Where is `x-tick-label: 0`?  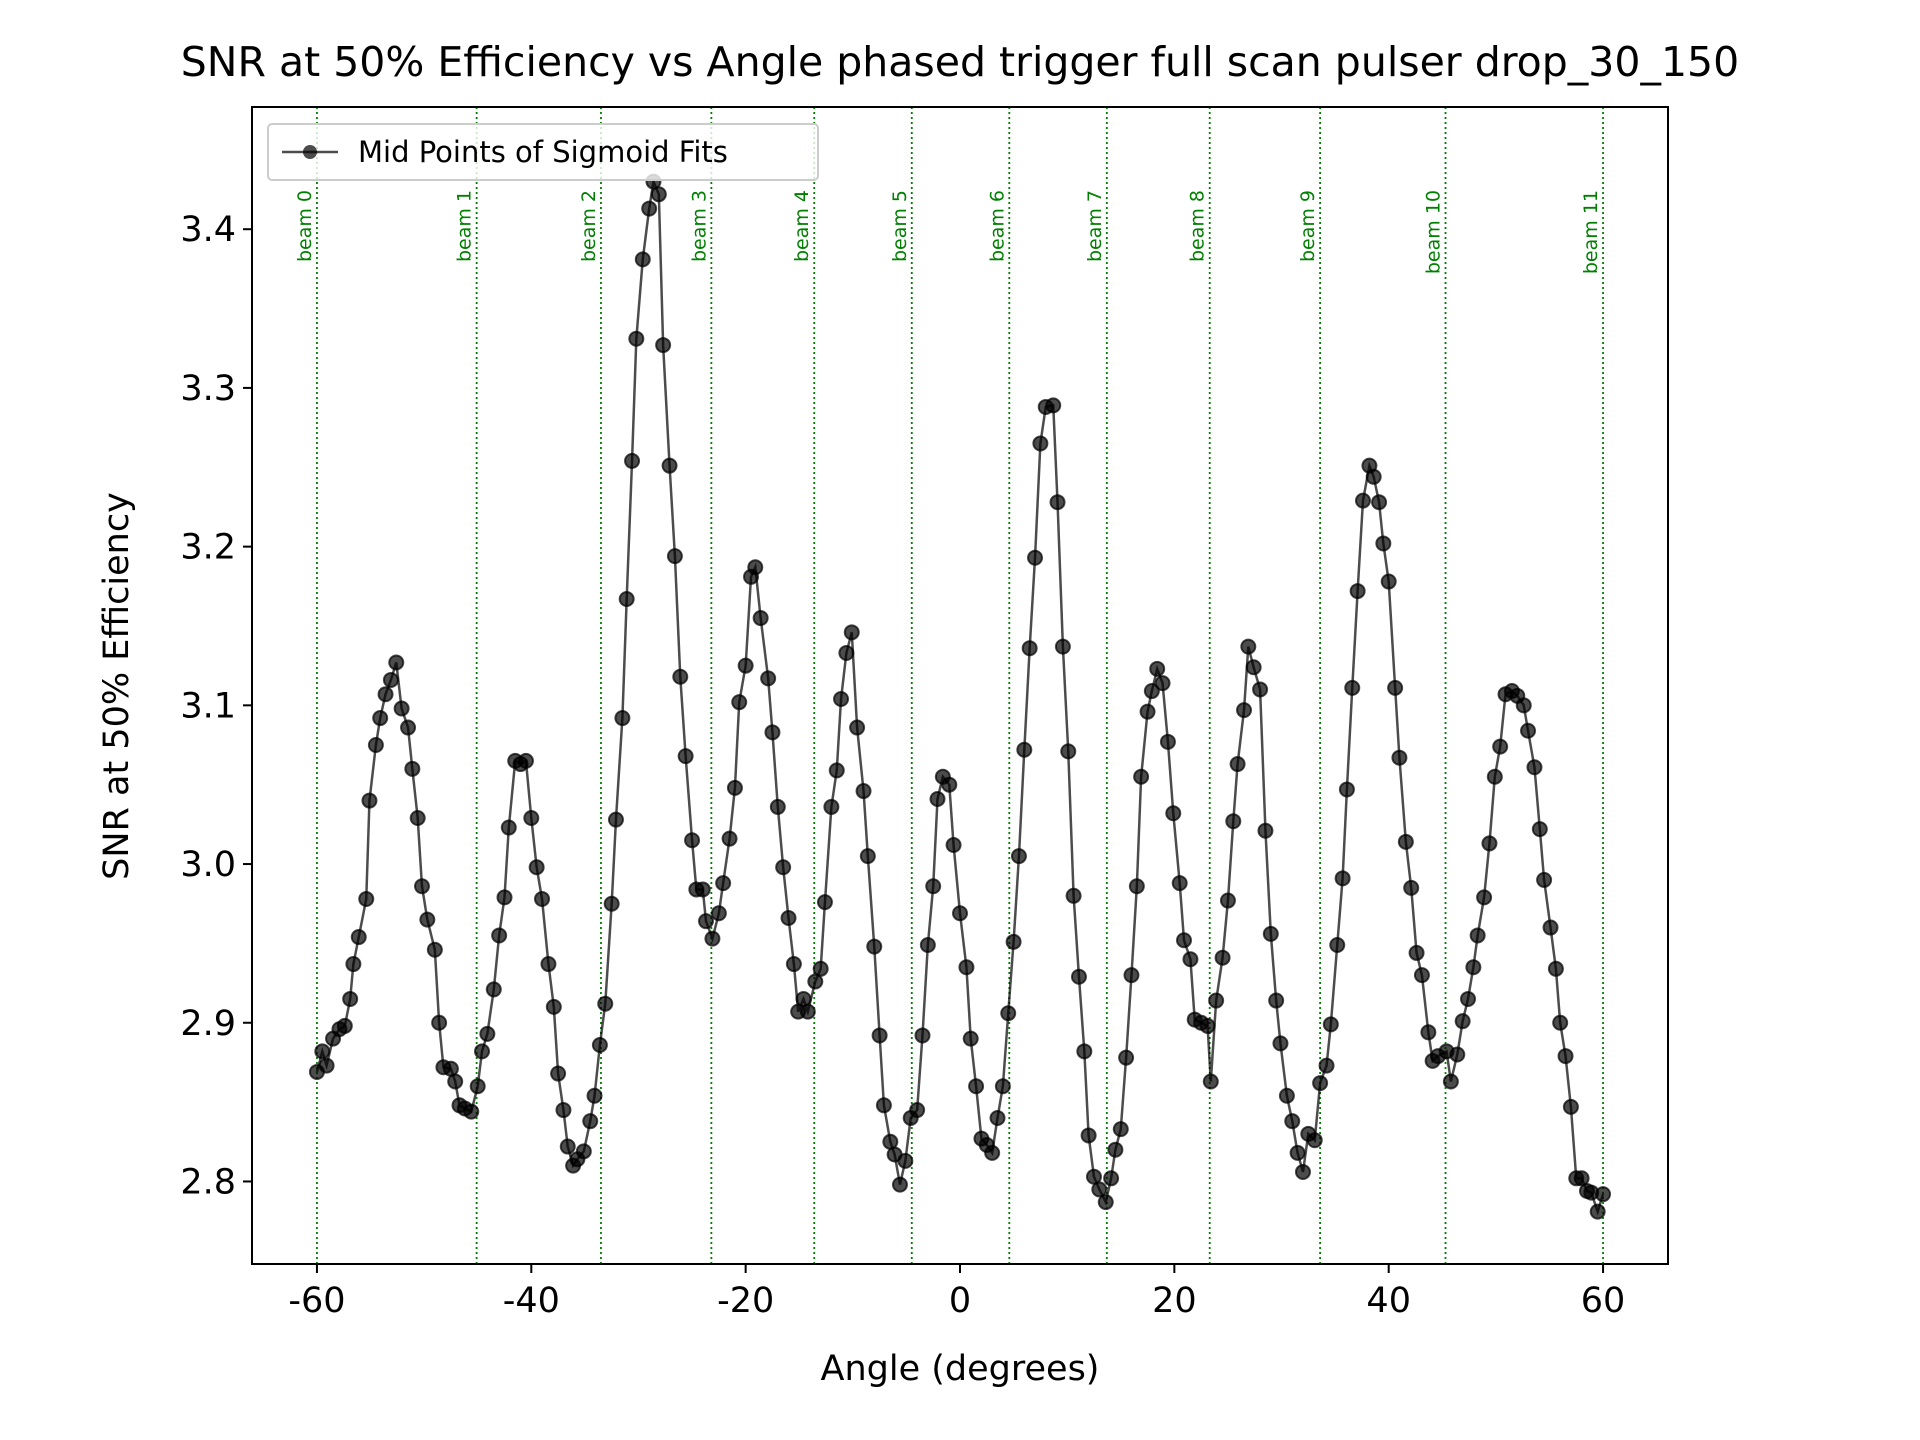 x-tick-label: 0 is located at coordinates (960, 1301).